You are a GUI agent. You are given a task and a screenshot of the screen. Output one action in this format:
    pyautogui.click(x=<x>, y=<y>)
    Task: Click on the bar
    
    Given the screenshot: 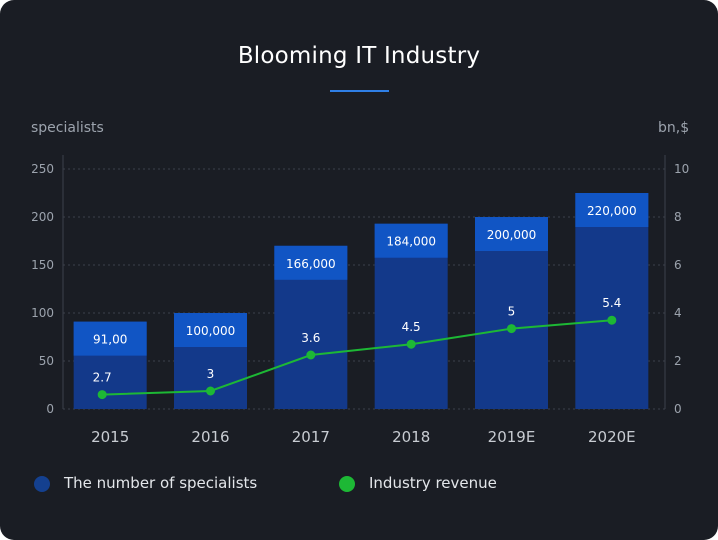 What is the action you would take?
    pyautogui.click(x=612, y=301)
    